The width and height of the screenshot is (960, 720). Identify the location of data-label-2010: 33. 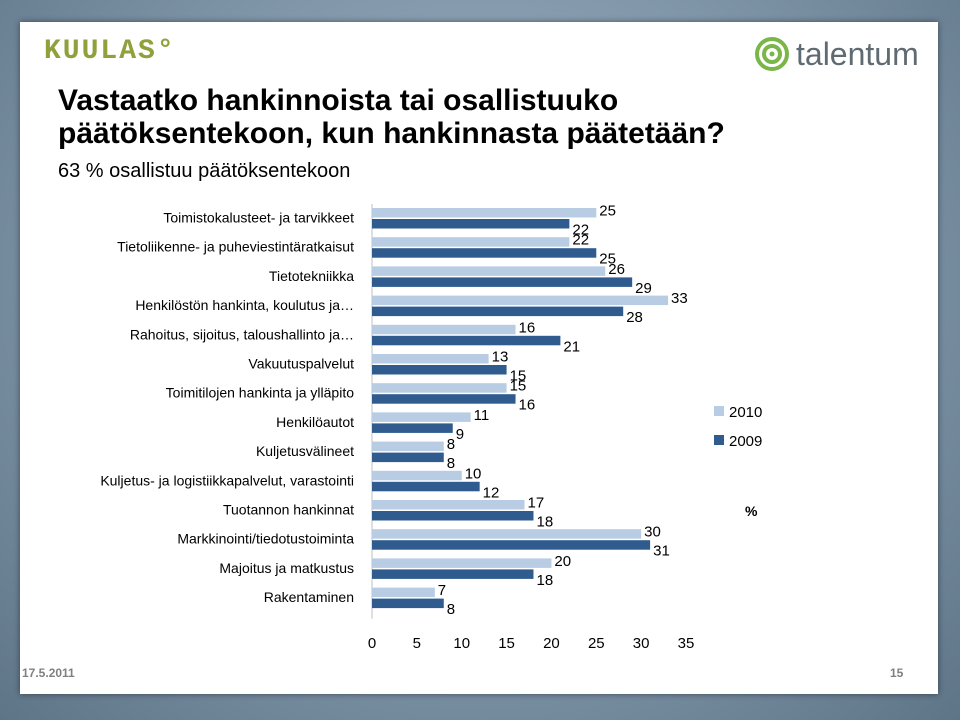
(679, 298).